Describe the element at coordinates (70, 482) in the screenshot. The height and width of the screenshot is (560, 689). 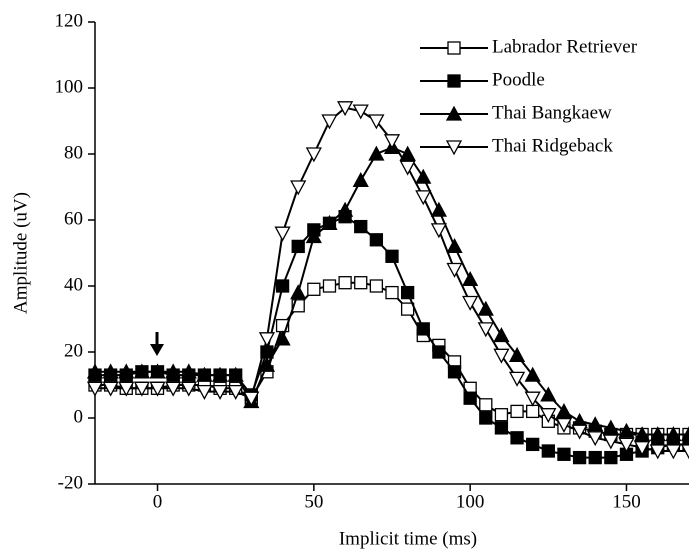
I see `y-tick-label: -20` at that location.